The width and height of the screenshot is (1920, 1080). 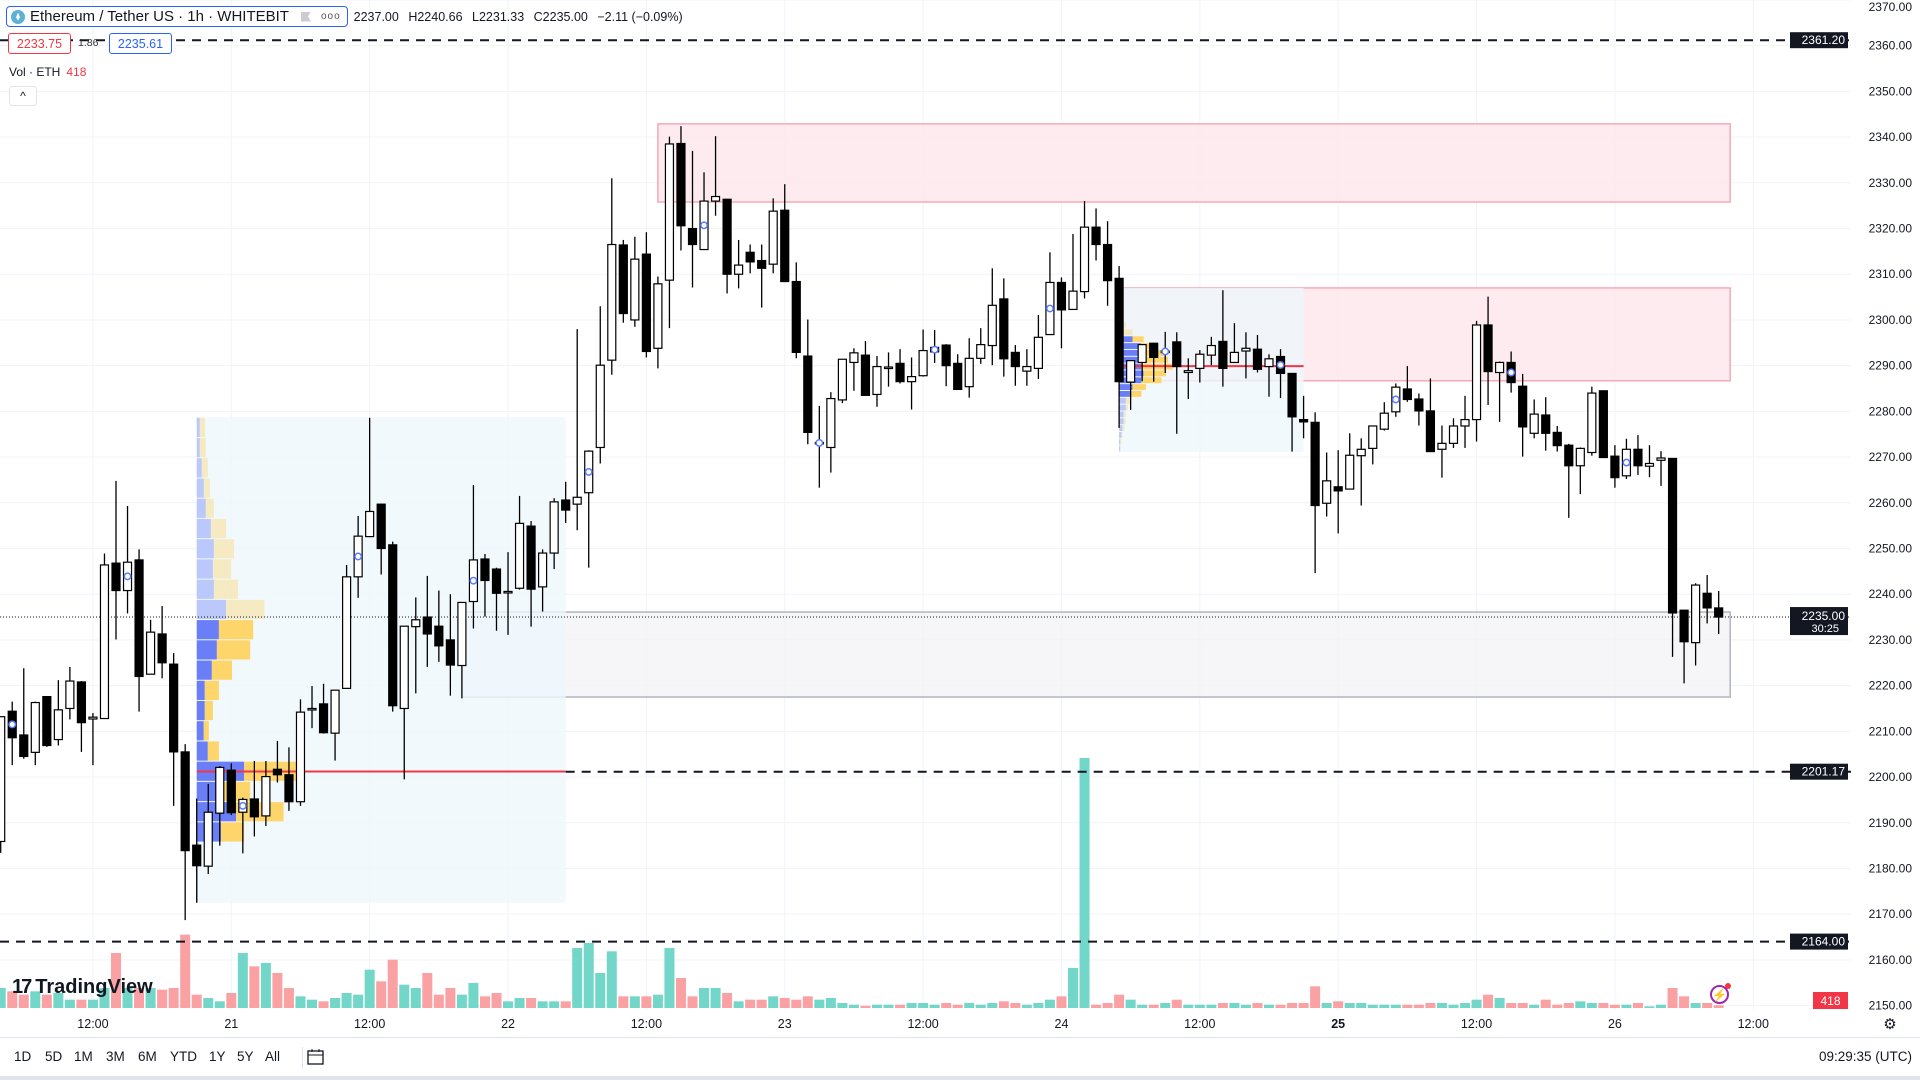 I want to click on symbol-title: Ethereum / Tether US · 1h · WHITEBIT ooo, so click(x=177, y=16).